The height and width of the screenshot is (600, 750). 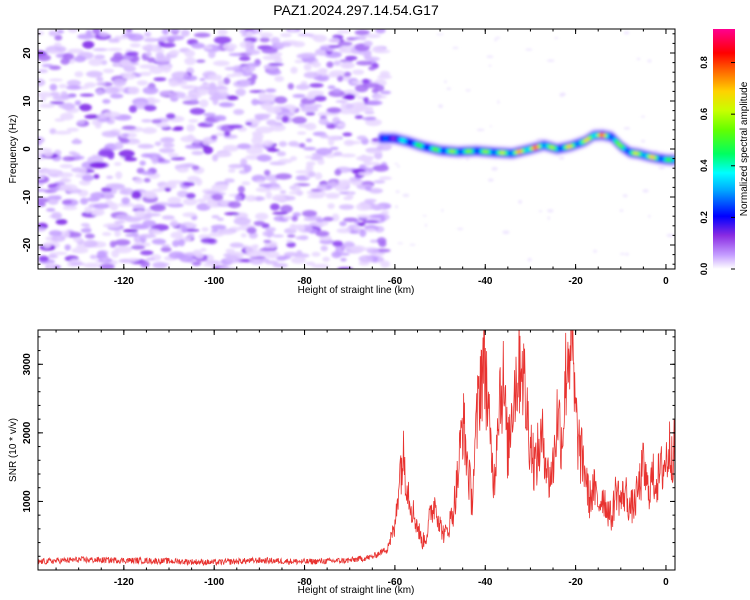 I want to click on snr-y-tick-label: 3000, so click(x=27, y=364).